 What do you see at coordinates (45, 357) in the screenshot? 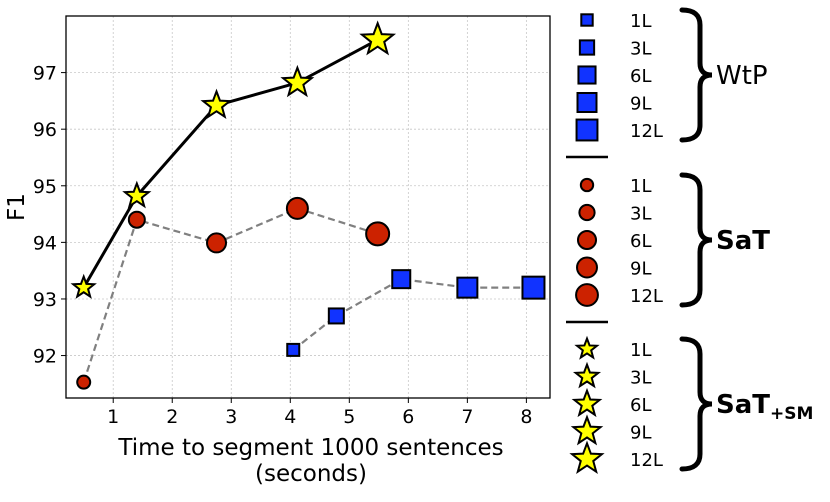
I see `y-tick-label: 92` at bounding box center [45, 357].